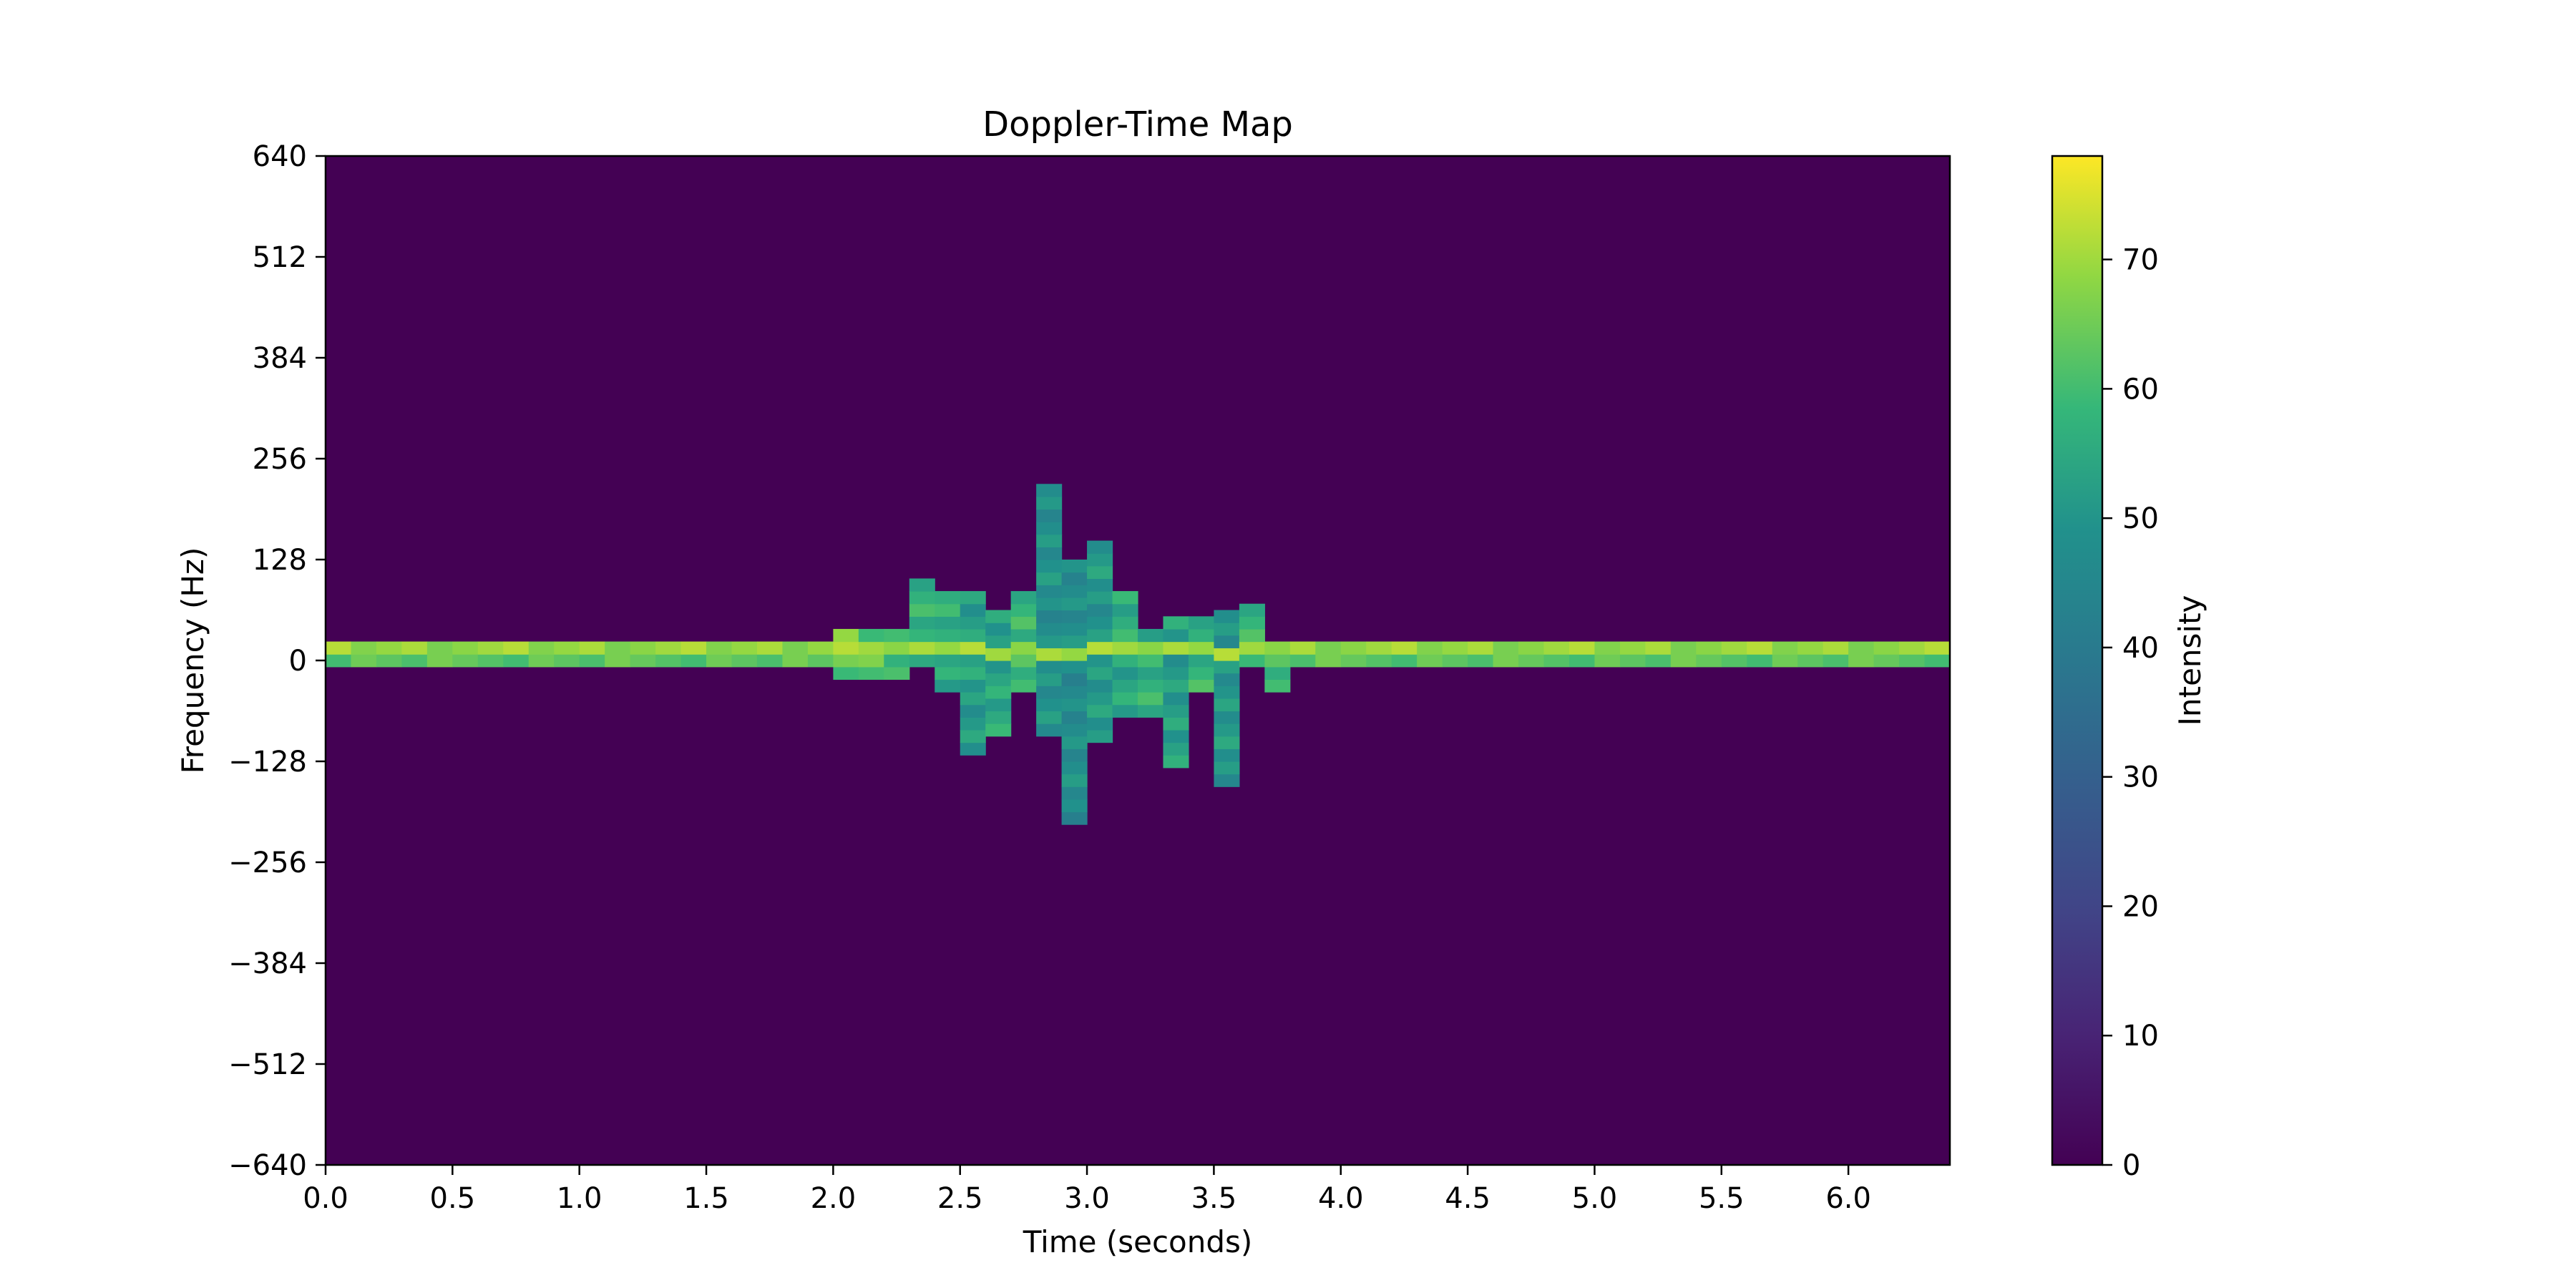 The image size is (2576, 1288). Describe the element at coordinates (2140, 1036) in the screenshot. I see `colorbar-tick-label: 10` at that location.